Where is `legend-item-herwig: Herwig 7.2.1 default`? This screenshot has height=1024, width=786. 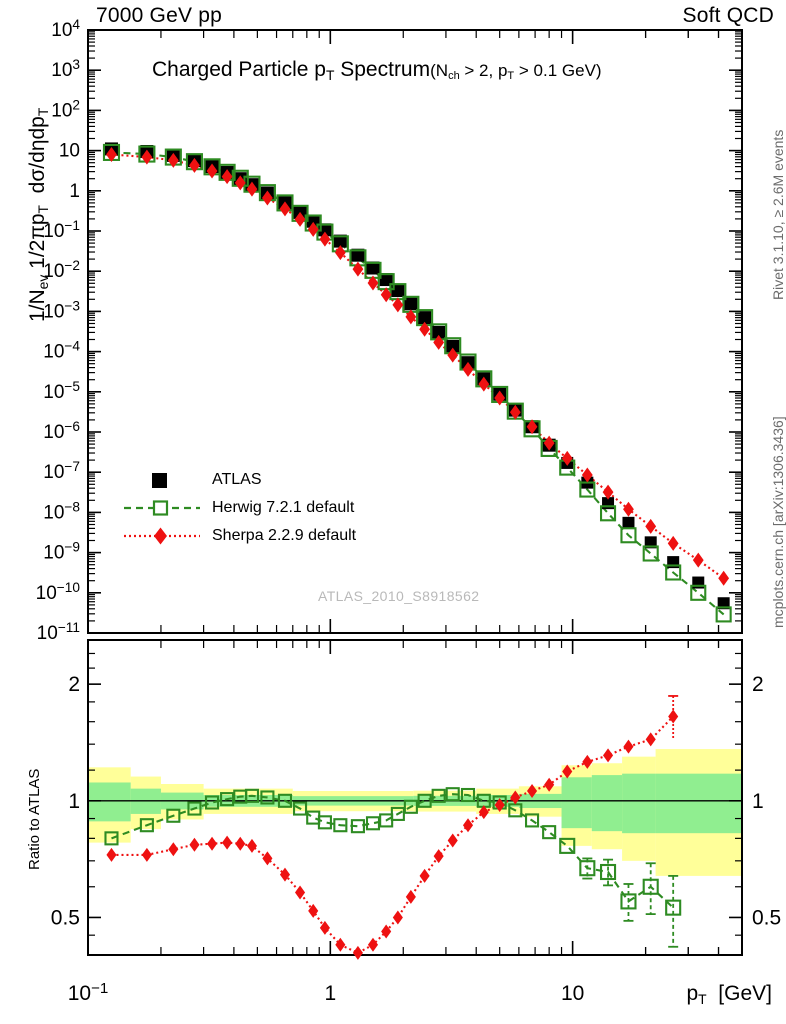 legend-item-herwig: Herwig 7.2.1 default is located at coordinates (239, 508).